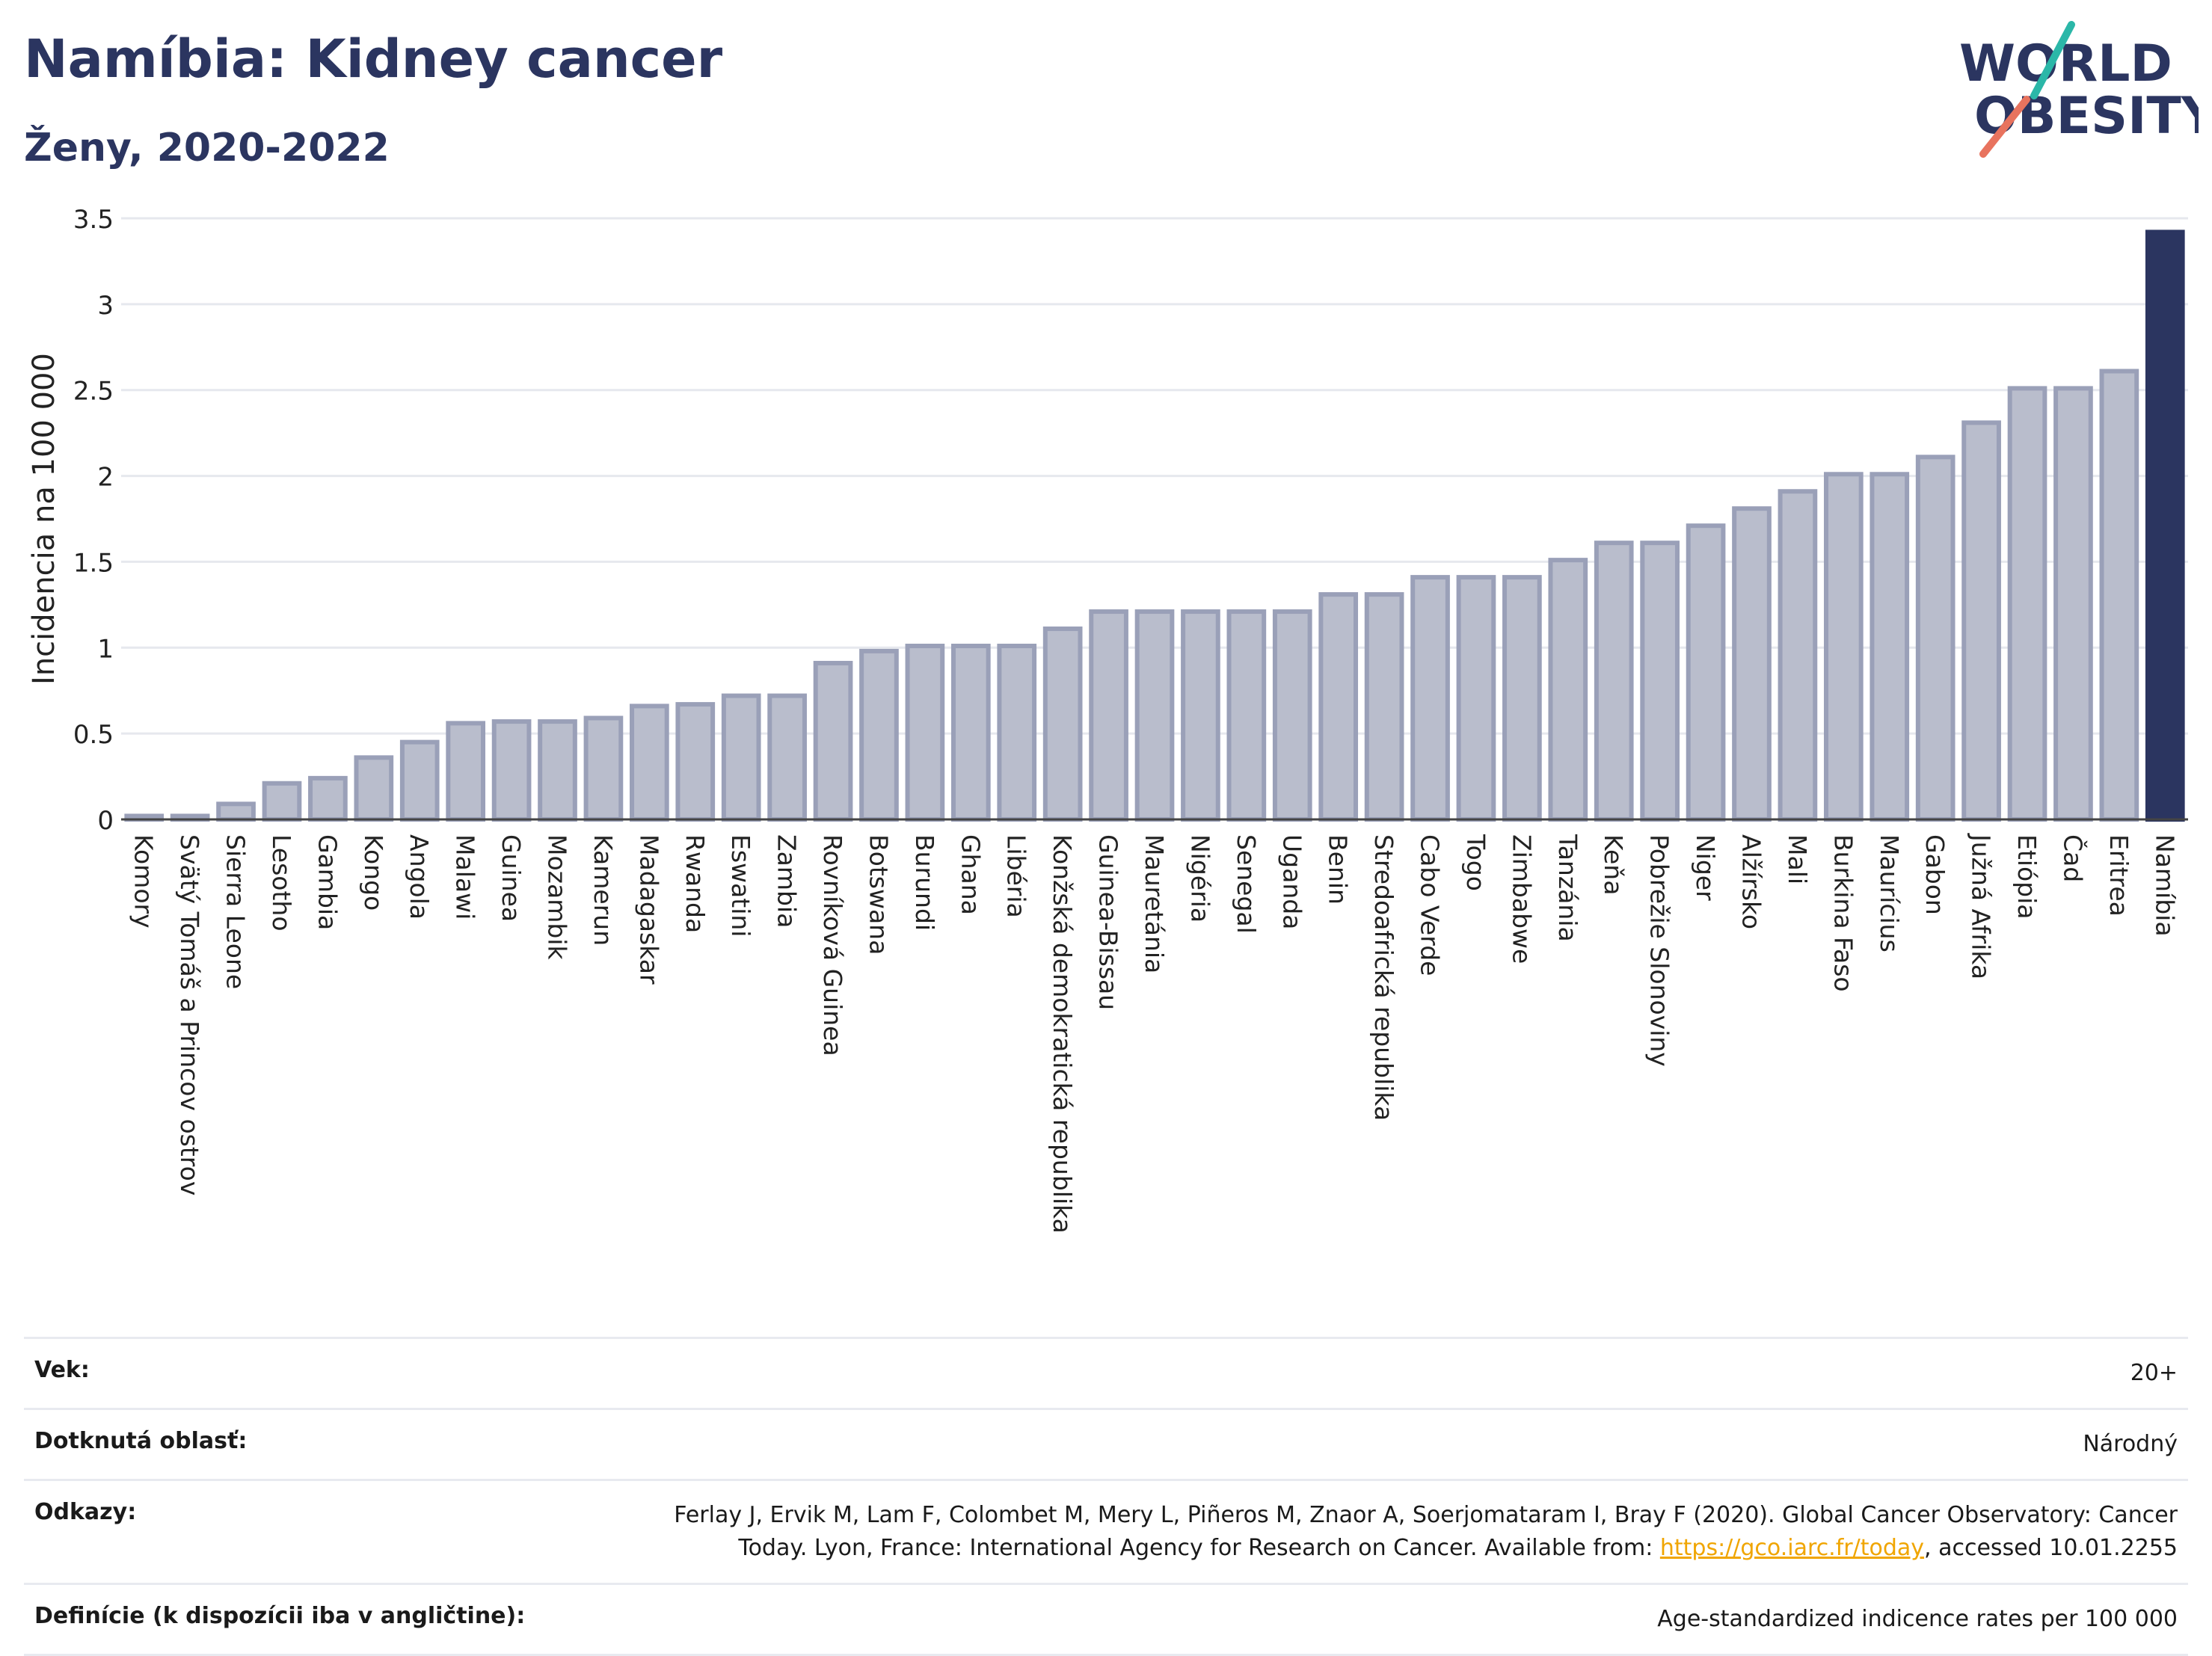  I want to click on bar-madagaskar, so click(649, 763).